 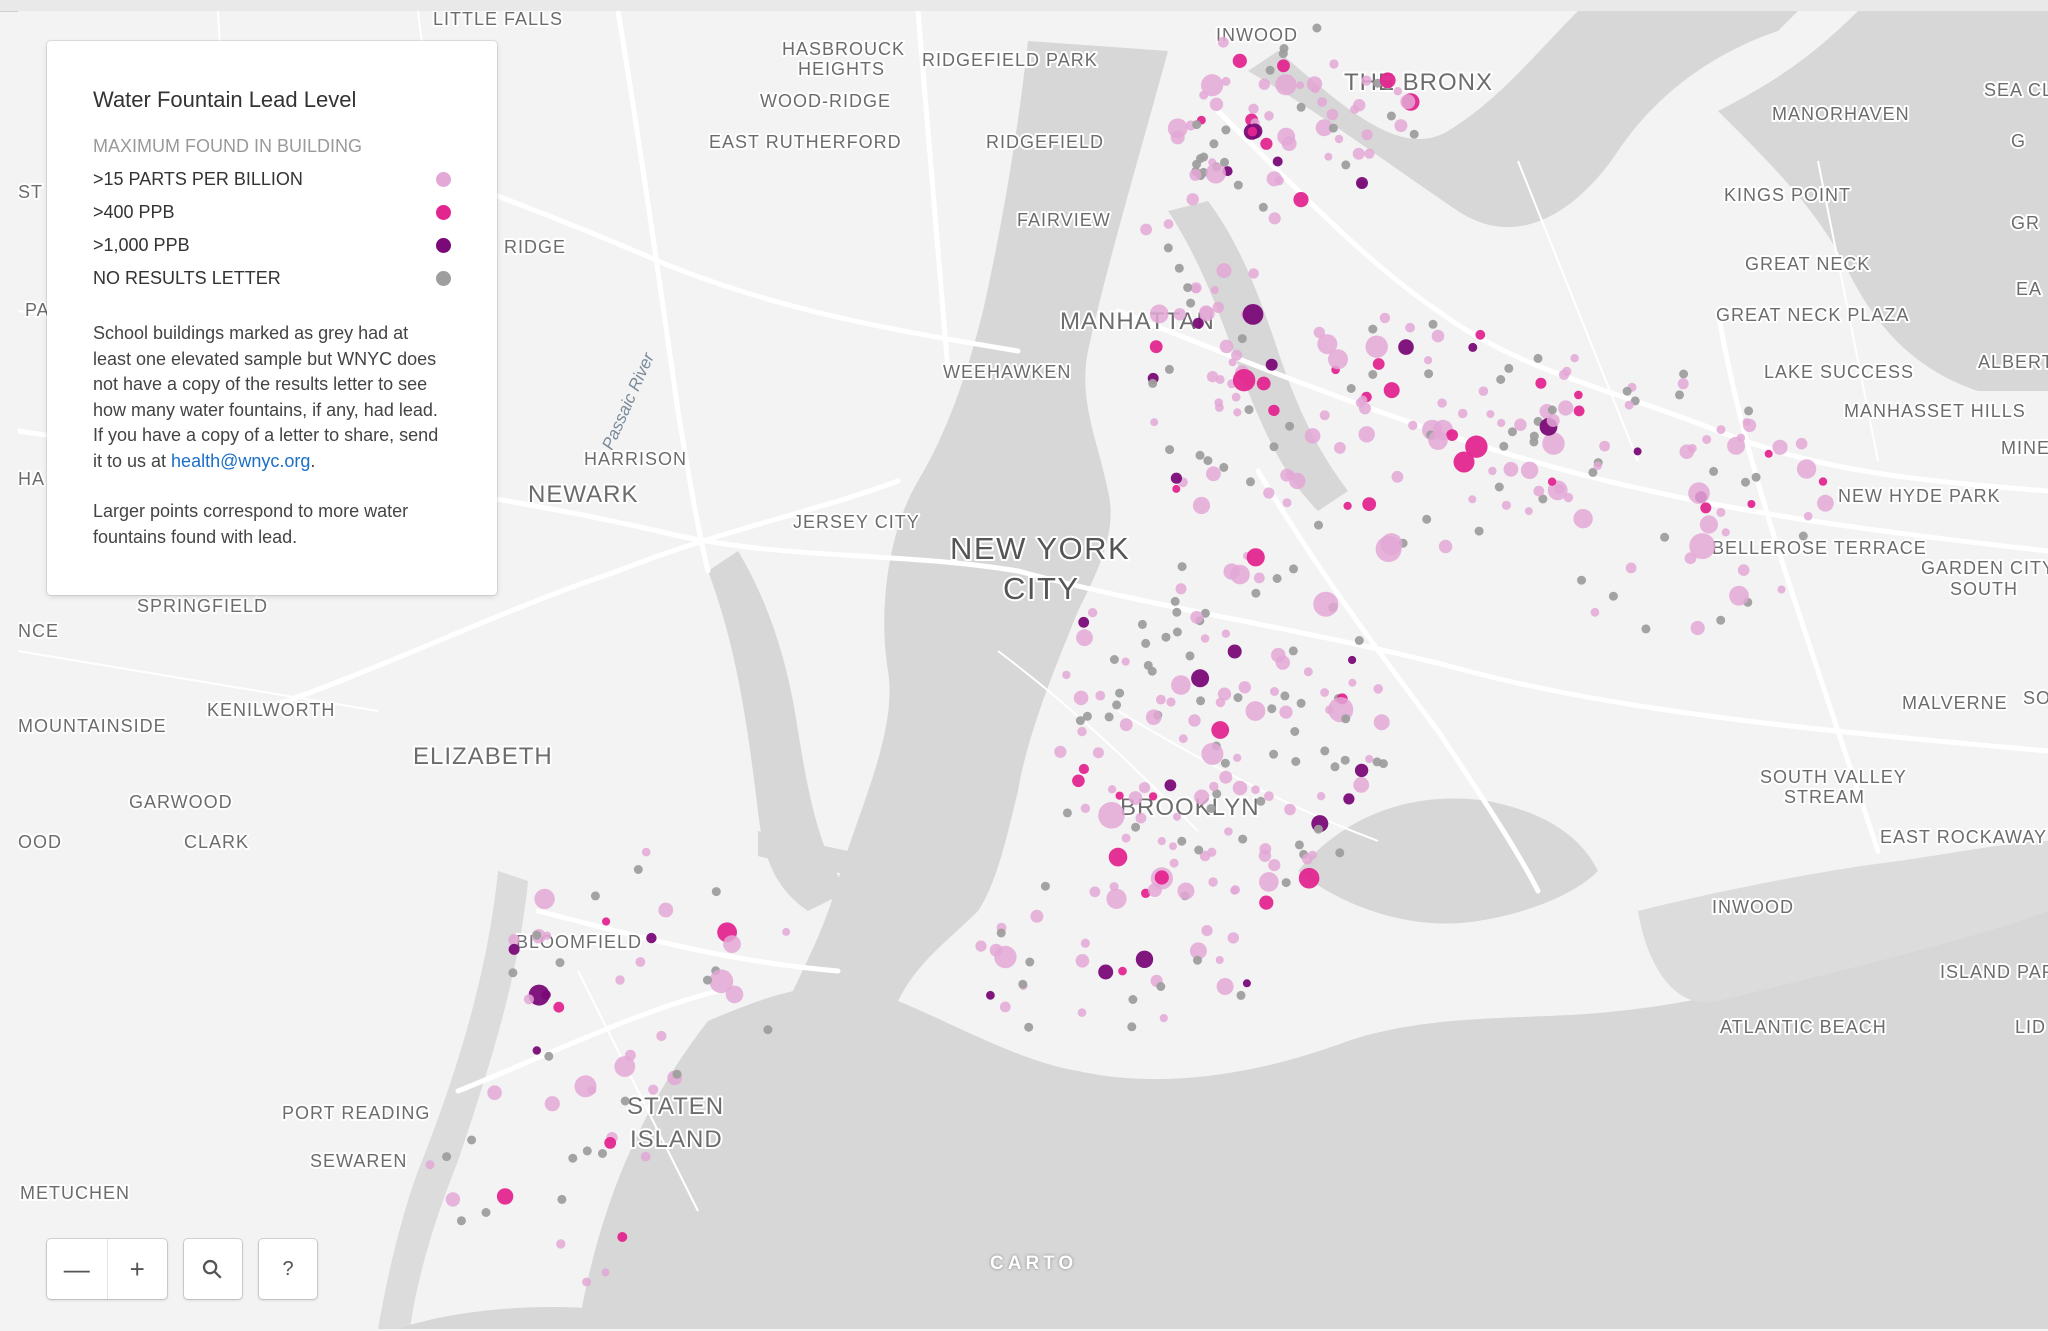 What do you see at coordinates (213, 1269) in the screenshot?
I see `search-button: ⚲` at bounding box center [213, 1269].